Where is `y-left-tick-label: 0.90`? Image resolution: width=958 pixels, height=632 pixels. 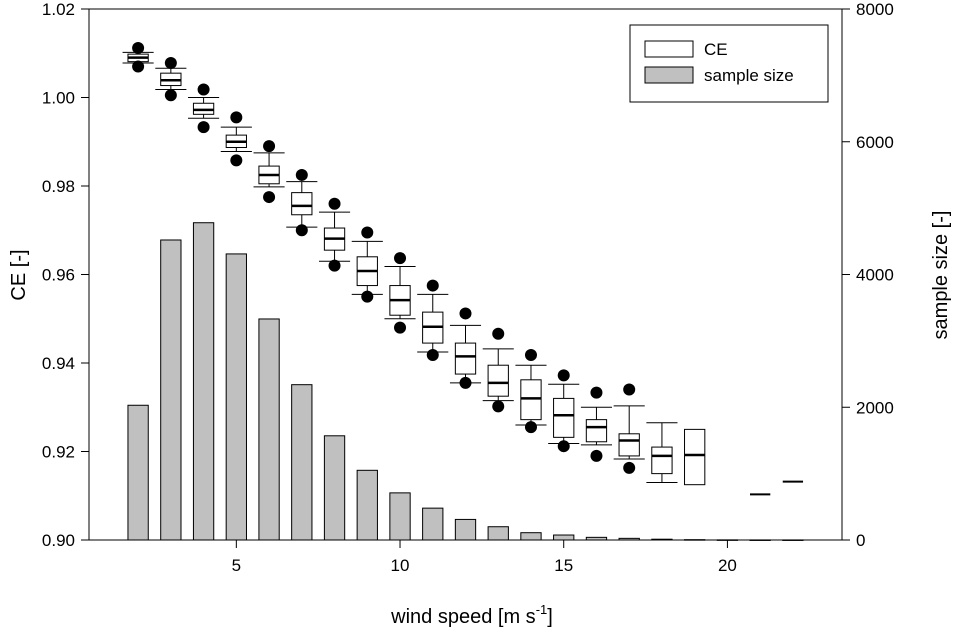
y-left-tick-label: 0.90 is located at coordinates (58, 540).